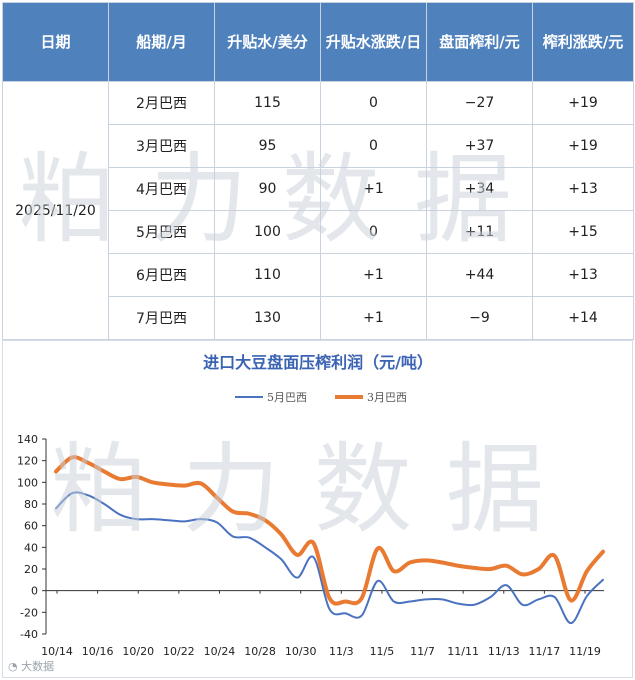 This screenshot has height=680, width=635. What do you see at coordinates (260, 651) in the screenshot?
I see `x-tick-label: 10/28` at bounding box center [260, 651].